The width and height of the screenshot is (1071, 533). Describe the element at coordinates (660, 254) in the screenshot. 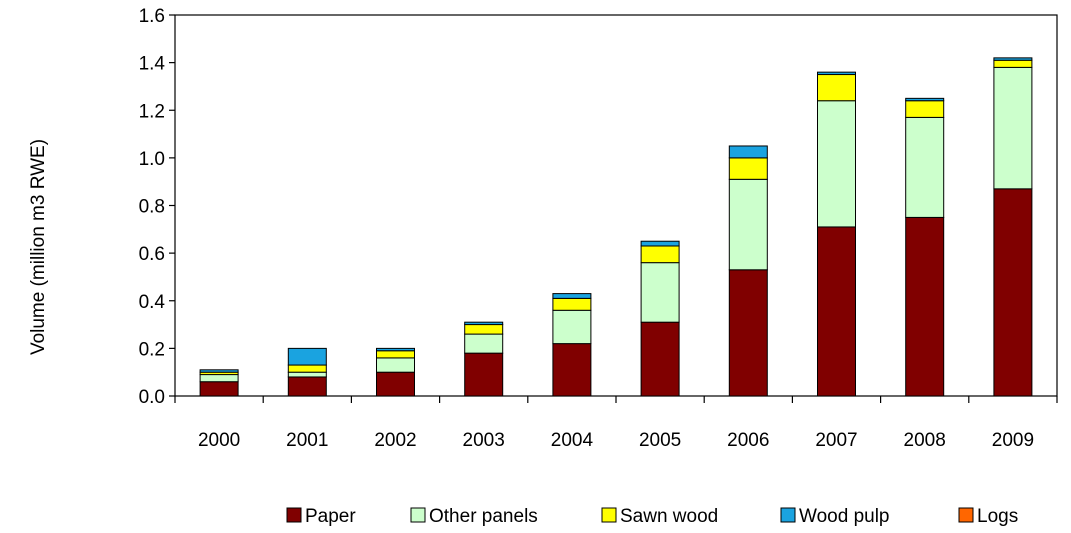

I see `bar-sawn-wood-2005` at that location.